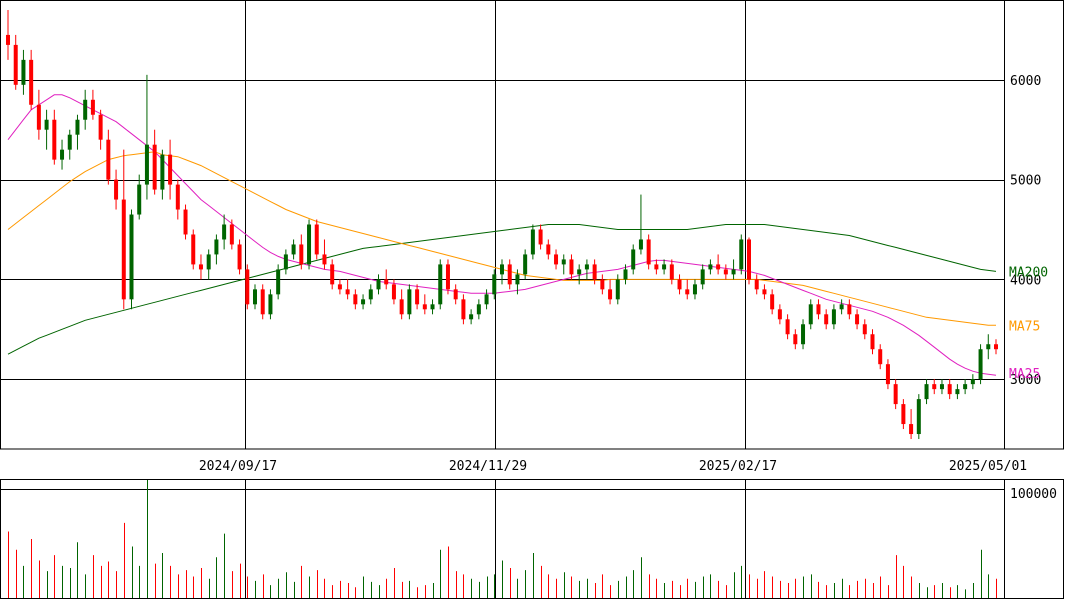 The height and width of the screenshot is (600, 1065). I want to click on ma-legend: MA200 MA75 MA25, so click(1028, 323).